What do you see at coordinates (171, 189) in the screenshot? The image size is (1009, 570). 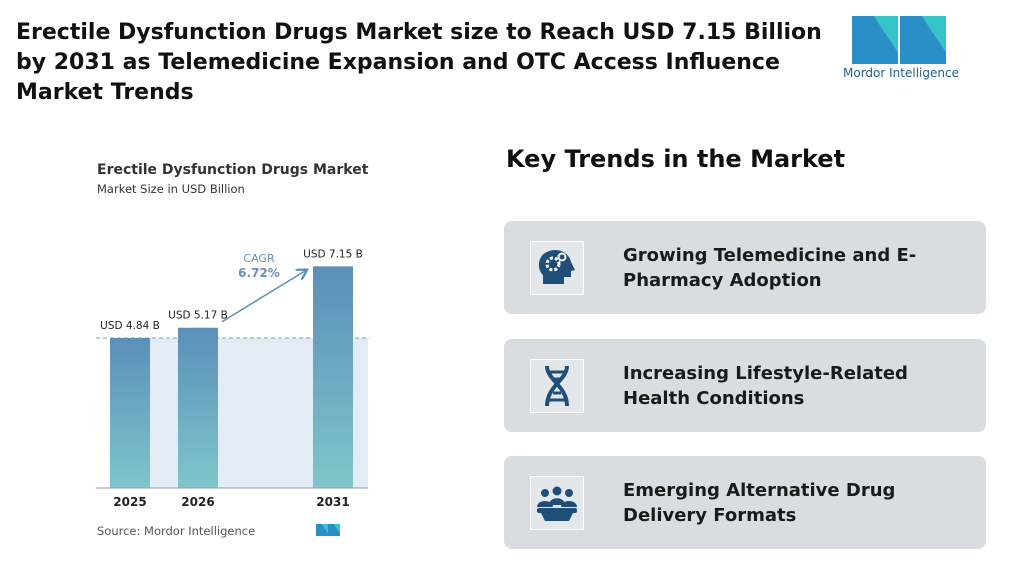 I see `chart-subtitle: Market Size in USD Billion` at bounding box center [171, 189].